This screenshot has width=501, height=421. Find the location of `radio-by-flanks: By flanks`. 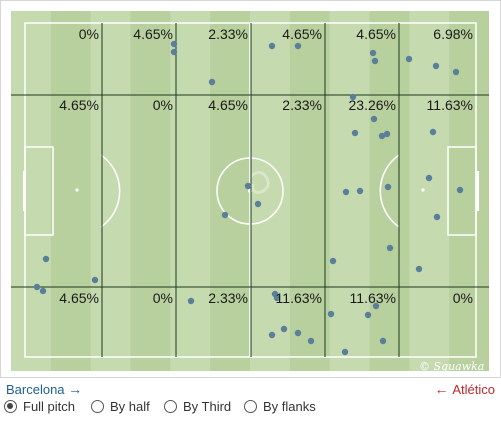

radio-by-flanks: By flanks is located at coordinates (280, 406).